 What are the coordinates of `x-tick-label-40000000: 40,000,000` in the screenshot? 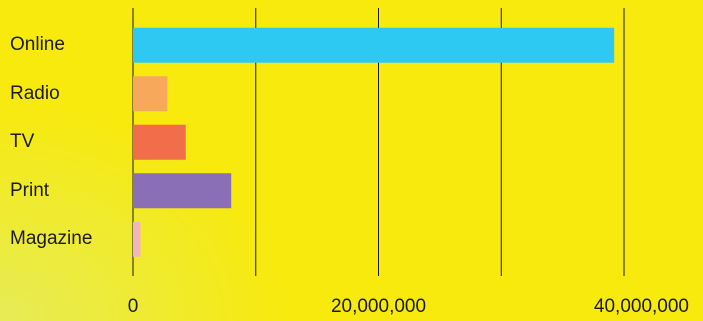 It's located at (641, 306).